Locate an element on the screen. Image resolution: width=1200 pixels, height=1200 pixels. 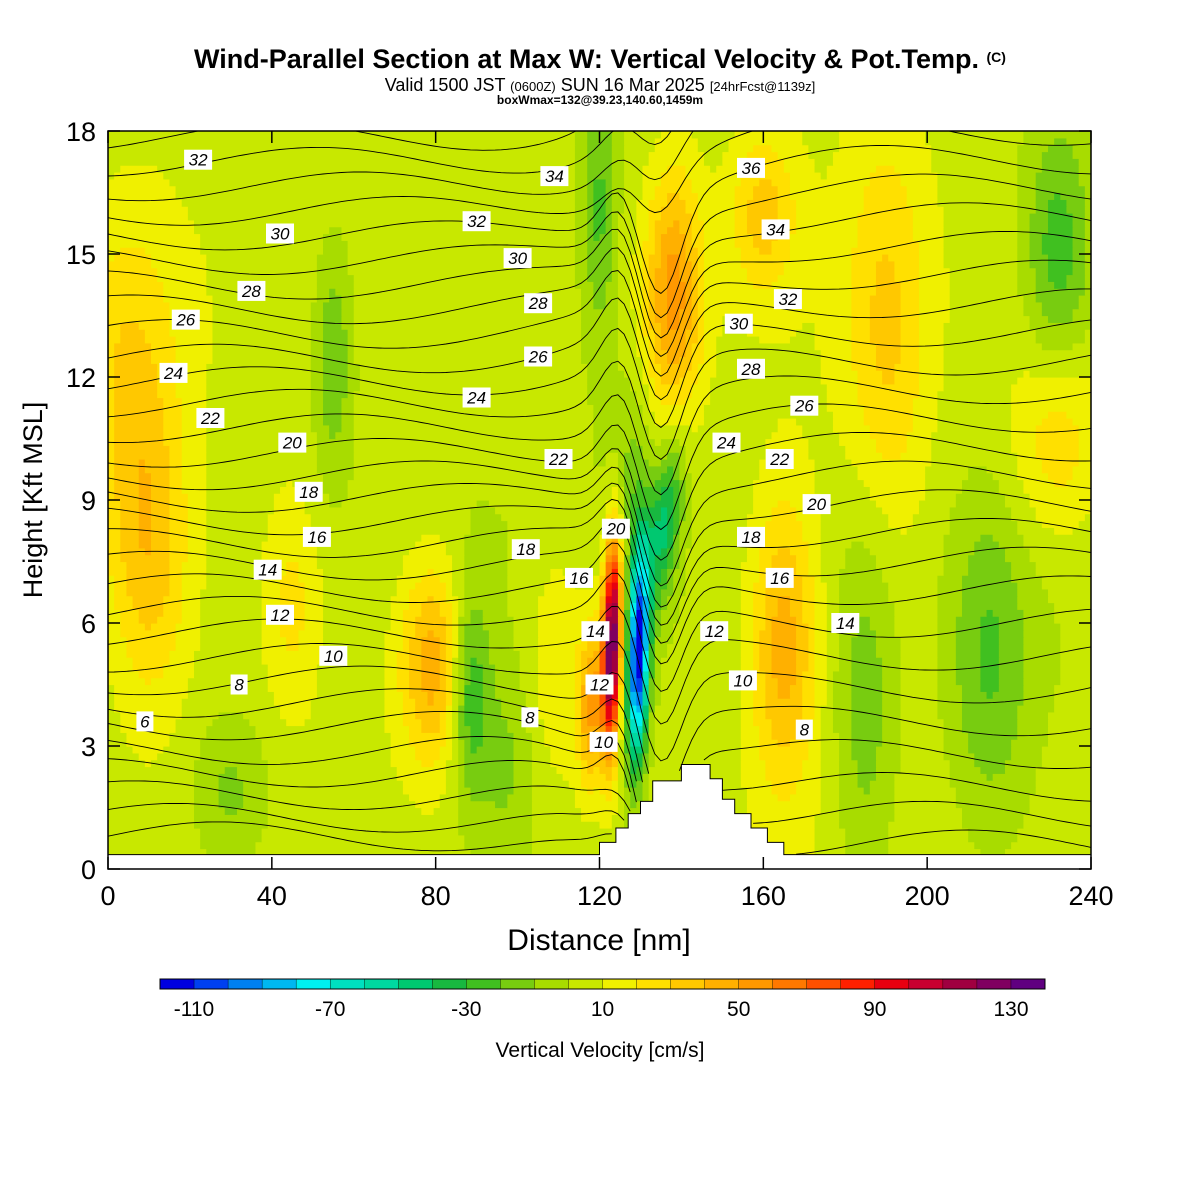
svg-text: 14 is located at coordinates (845, 623).